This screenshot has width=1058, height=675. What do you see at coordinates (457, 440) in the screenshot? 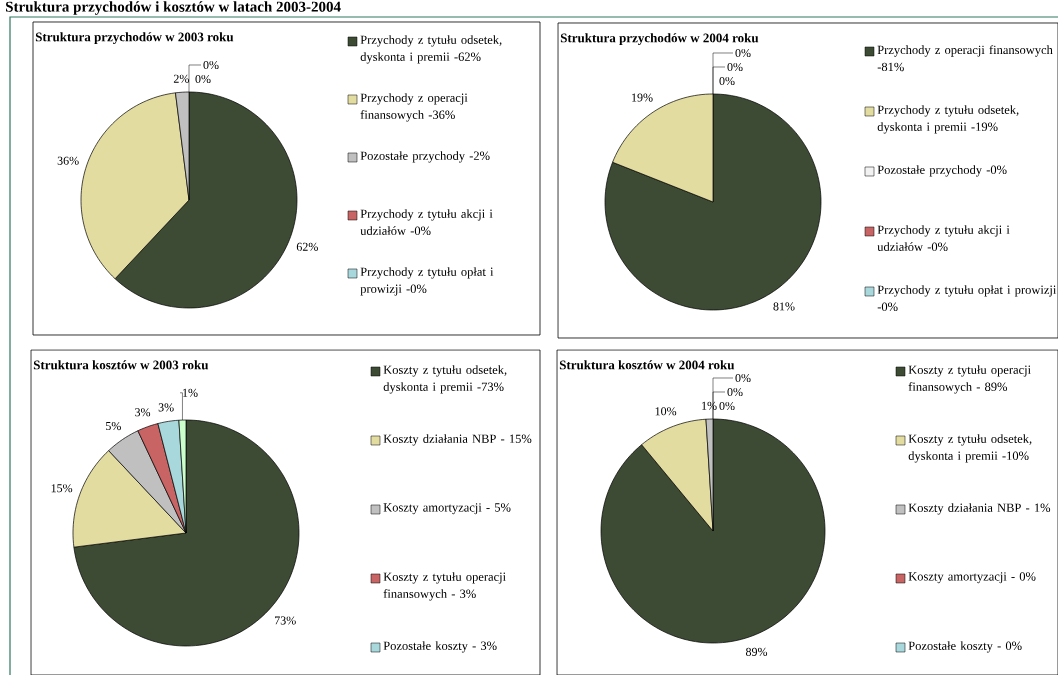
I see `legend-label: Koszty działania NBP - 15%` at bounding box center [457, 440].